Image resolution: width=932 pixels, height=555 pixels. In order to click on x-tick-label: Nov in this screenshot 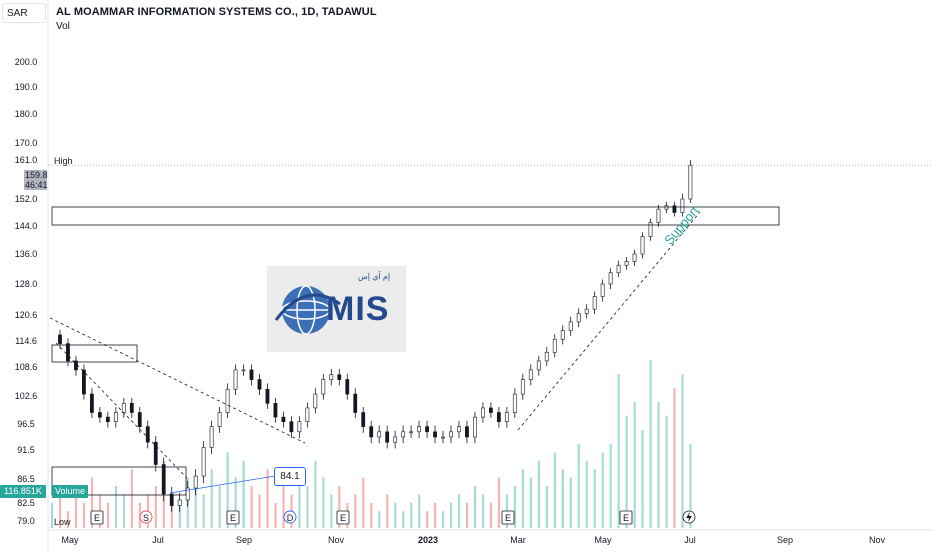, I will do `click(877, 540)`.